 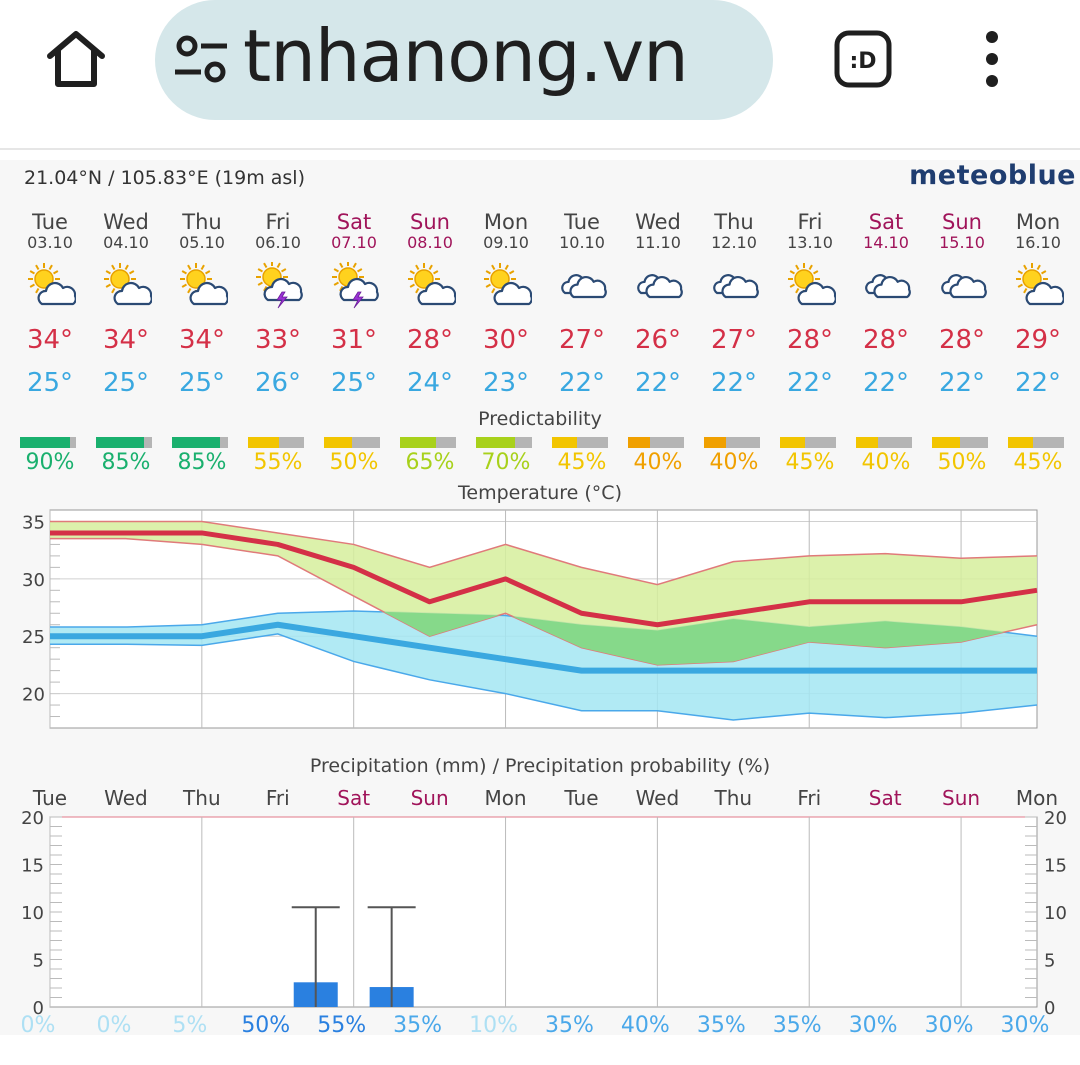 I want to click on day-name: Mon, so click(x=506, y=222).